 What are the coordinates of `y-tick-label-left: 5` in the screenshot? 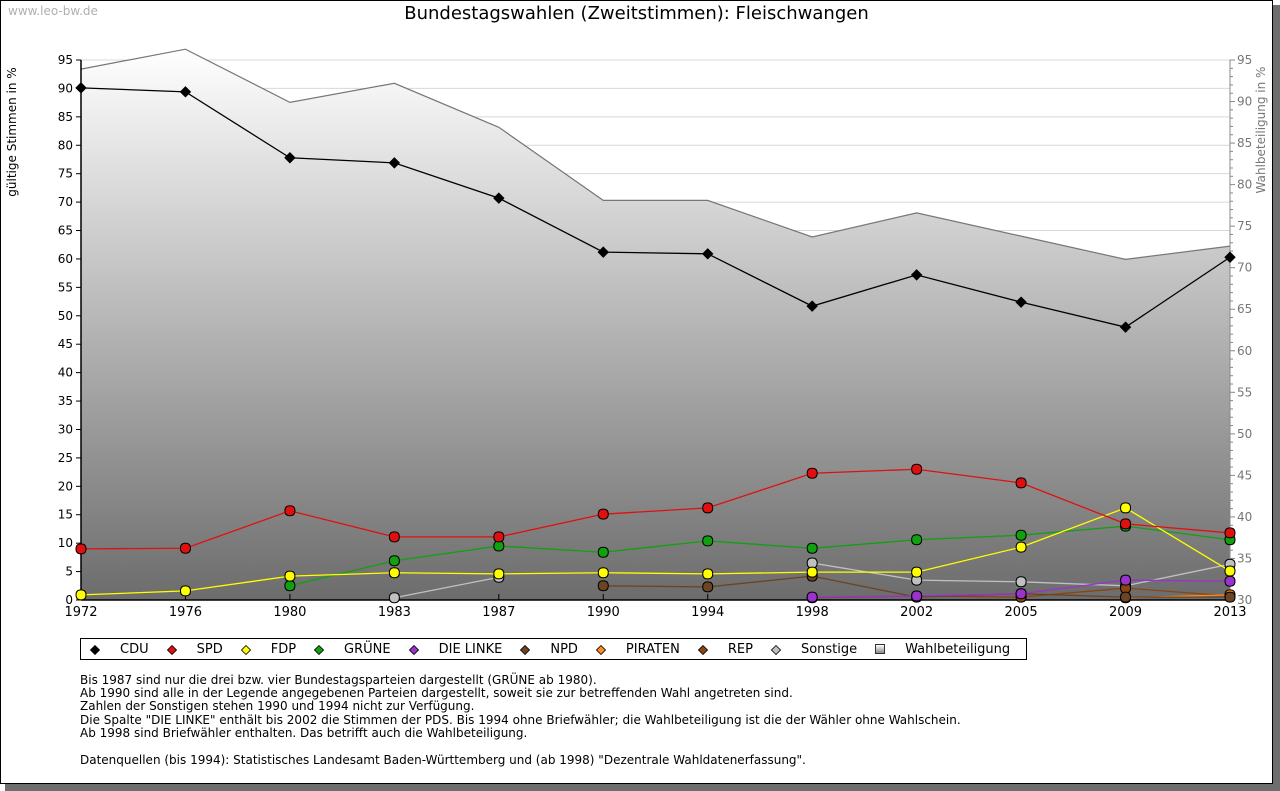 It's located at (69, 572).